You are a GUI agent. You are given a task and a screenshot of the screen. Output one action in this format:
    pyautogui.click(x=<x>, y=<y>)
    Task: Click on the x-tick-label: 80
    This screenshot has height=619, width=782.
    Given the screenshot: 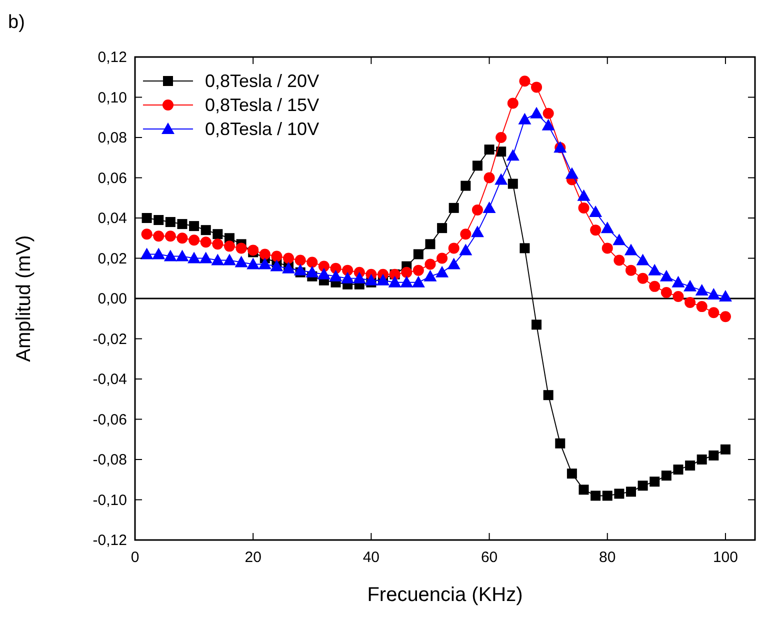 What is the action you would take?
    pyautogui.click(x=607, y=557)
    